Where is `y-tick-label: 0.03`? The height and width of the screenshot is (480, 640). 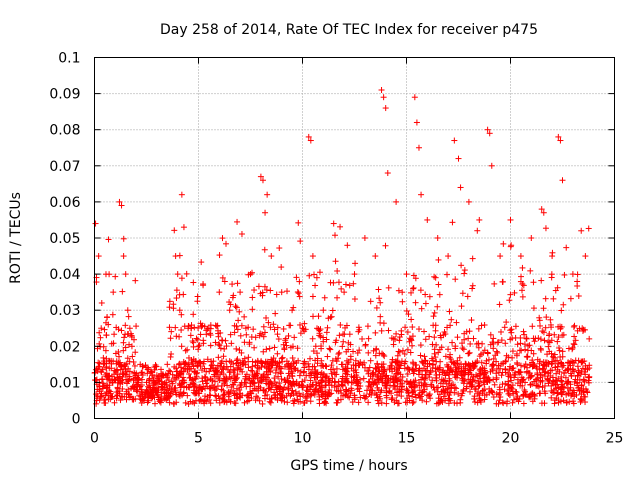 y-tick-label: 0.03 is located at coordinates (64, 311).